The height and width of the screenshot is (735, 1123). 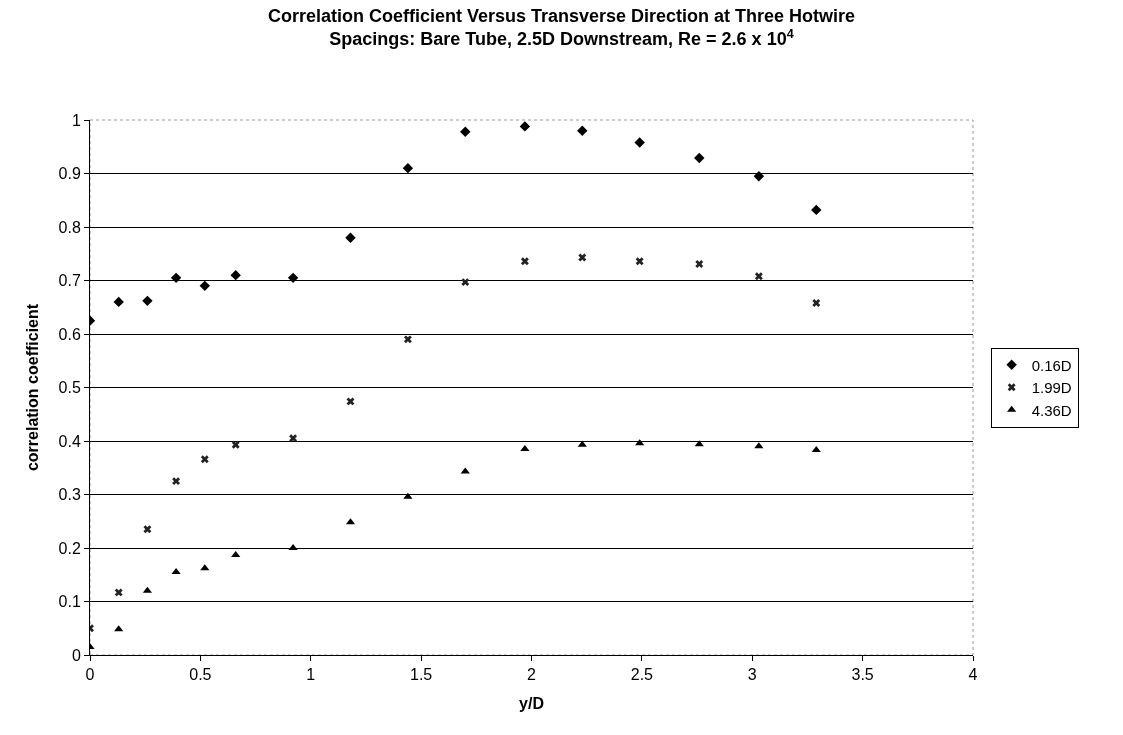 I want to click on x-tick-label: 0.5, so click(x=200, y=675).